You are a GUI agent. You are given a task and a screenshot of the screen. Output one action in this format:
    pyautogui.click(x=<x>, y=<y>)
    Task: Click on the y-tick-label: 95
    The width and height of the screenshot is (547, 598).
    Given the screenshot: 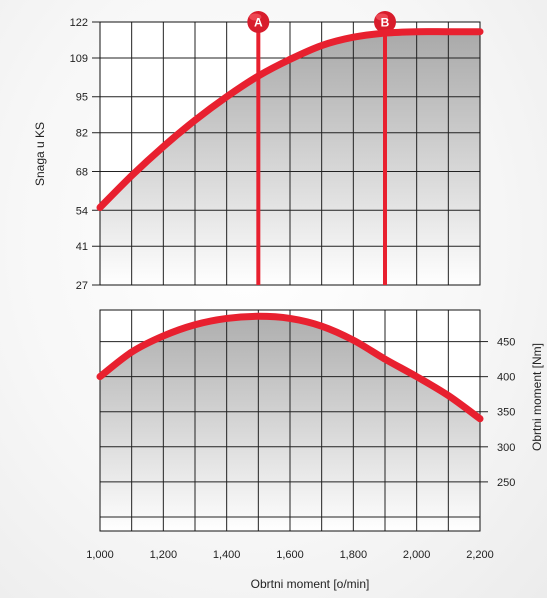 What is the action you would take?
    pyautogui.click(x=82, y=98)
    